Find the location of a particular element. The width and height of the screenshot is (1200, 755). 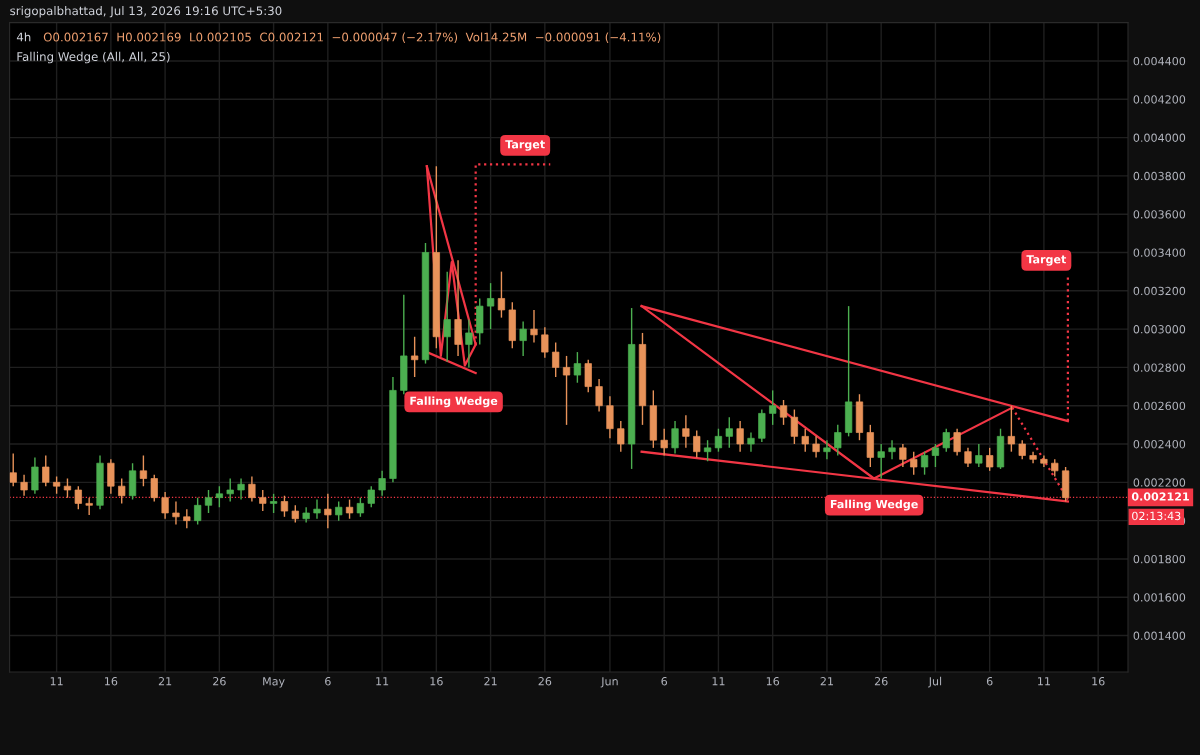

x-tick-label: May is located at coordinates (274, 682).